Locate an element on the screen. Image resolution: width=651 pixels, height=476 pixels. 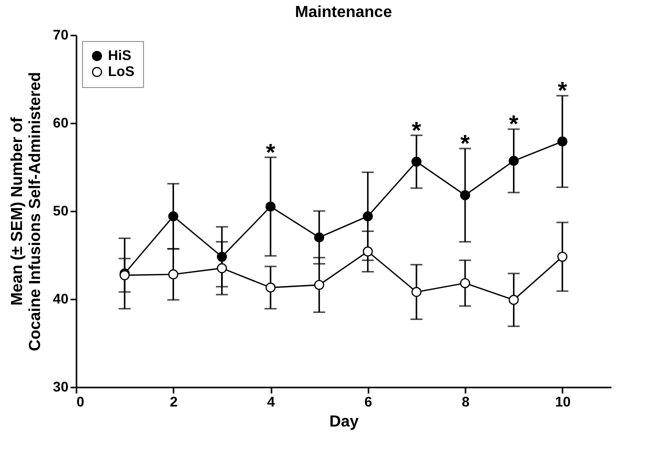
legend-label: HiS is located at coordinates (120, 55).